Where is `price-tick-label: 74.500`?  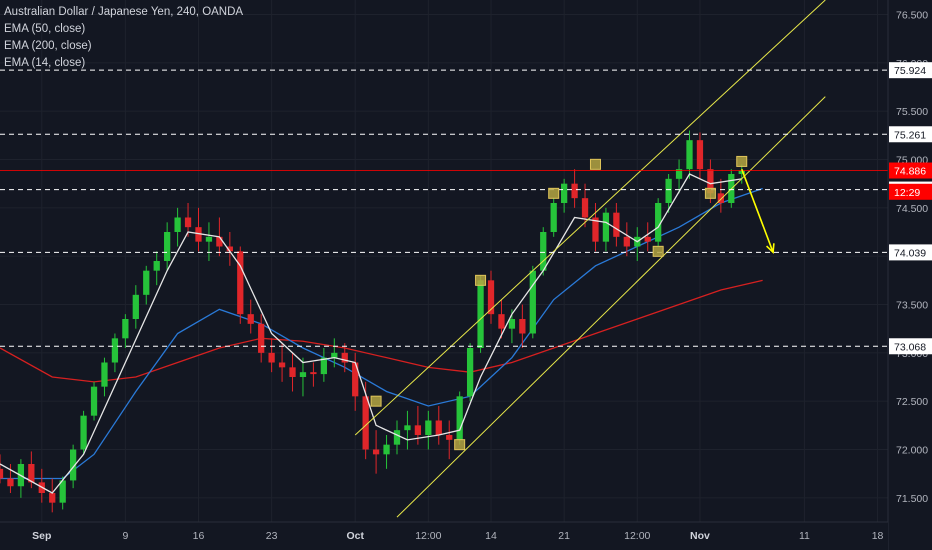 price-tick-label: 74.500 is located at coordinates (912, 209).